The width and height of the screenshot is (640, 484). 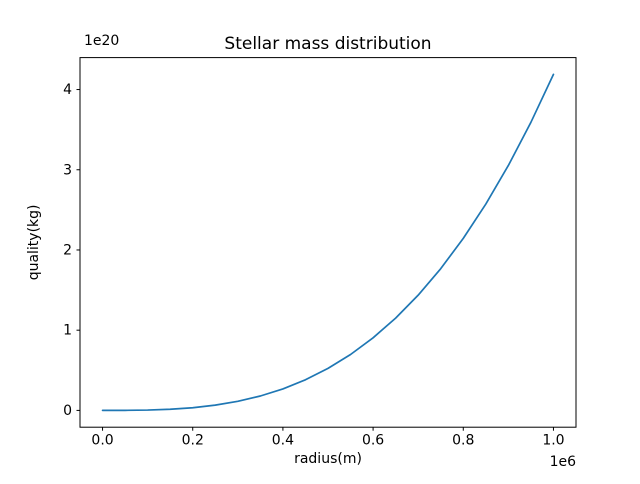 I want to click on x-tick-label: 0.4, so click(x=283, y=441).